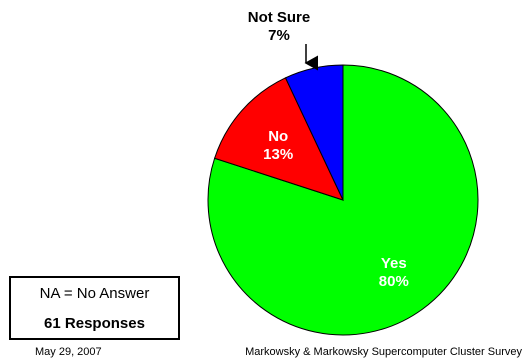 The width and height of the screenshot is (527, 362). What do you see at coordinates (68, 352) in the screenshot?
I see `footer-date: May 29, 2007` at bounding box center [68, 352].